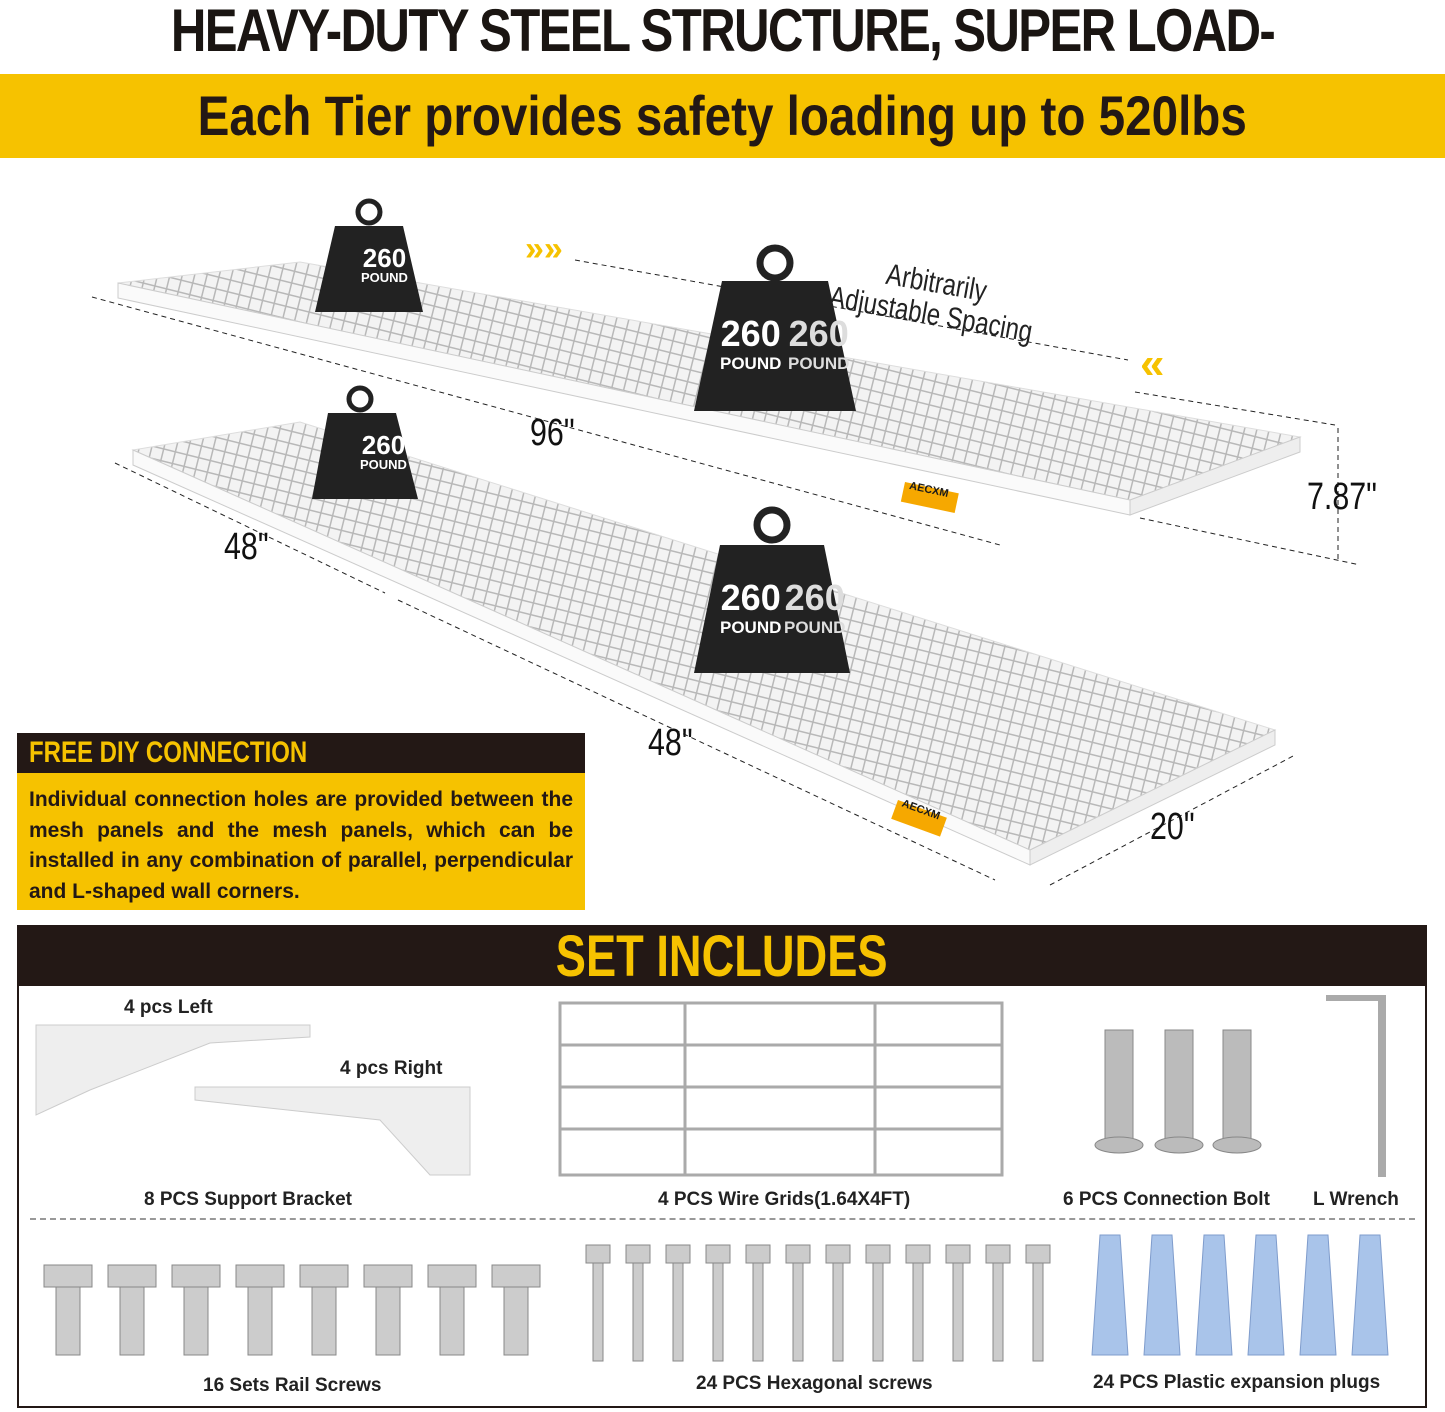  I want to click on wire-grid-icon, so click(781, 1089).